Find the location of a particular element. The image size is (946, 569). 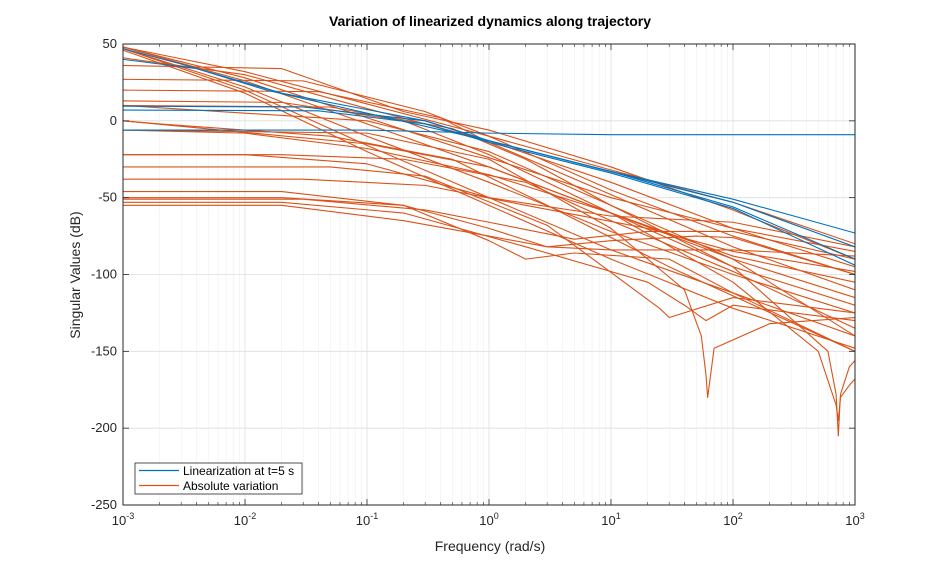

x-tick-label-exponent: -1 is located at coordinates (374, 516).